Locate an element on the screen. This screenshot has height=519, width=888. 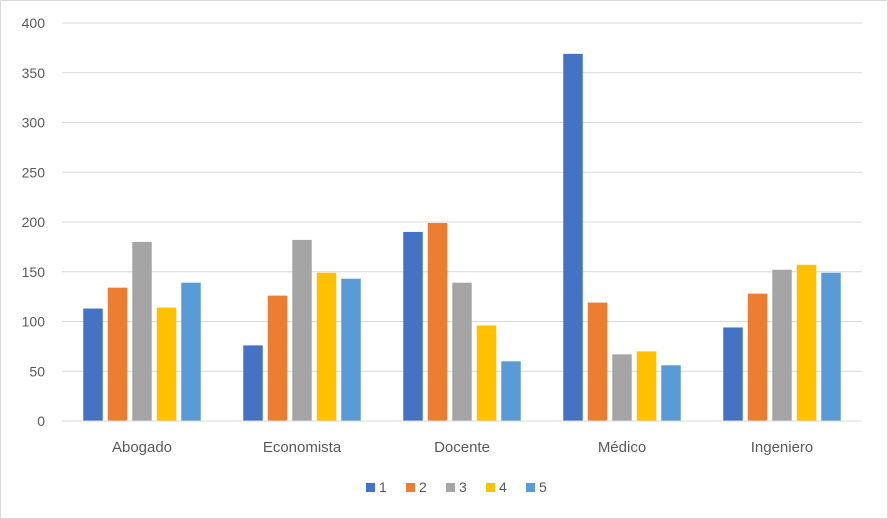
category-label: Abogado is located at coordinates (142, 447).